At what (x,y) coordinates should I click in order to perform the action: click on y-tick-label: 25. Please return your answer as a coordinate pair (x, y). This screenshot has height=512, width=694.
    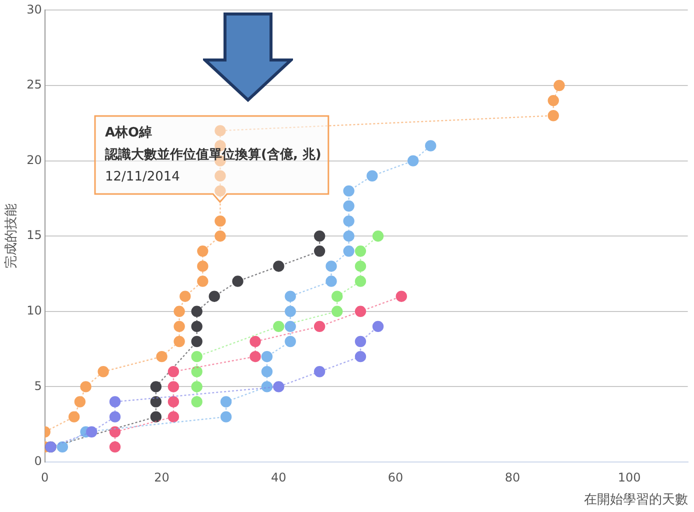
    Looking at the image, I should click on (34, 85).